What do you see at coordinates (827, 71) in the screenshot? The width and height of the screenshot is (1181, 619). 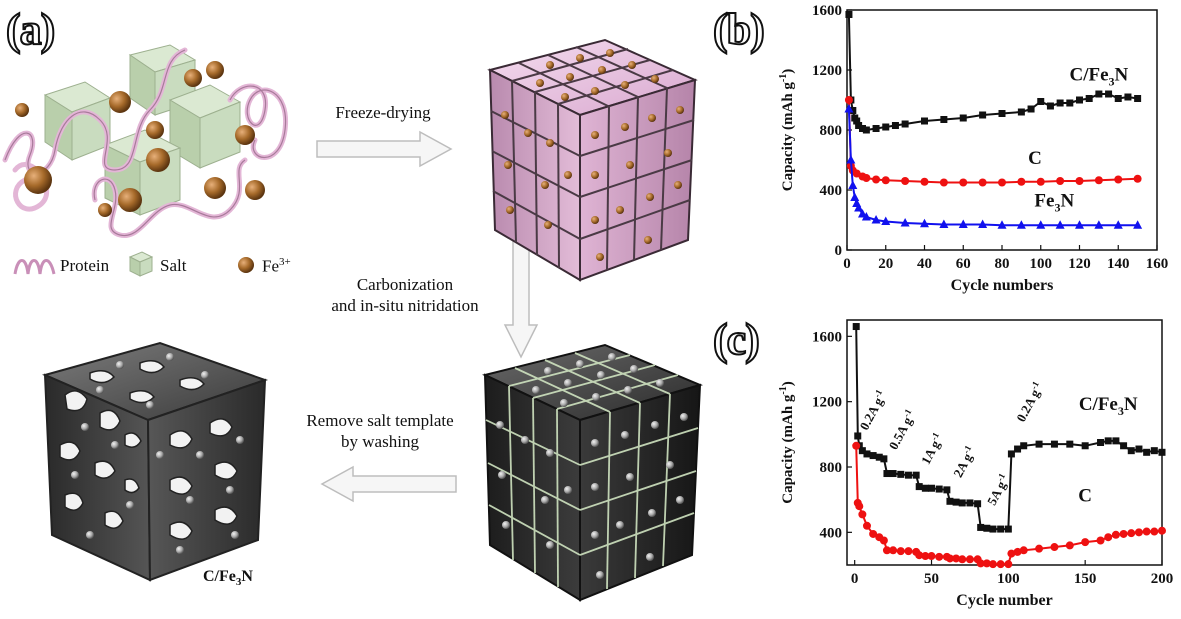 I see `y-tick-label: 1200` at bounding box center [827, 71].